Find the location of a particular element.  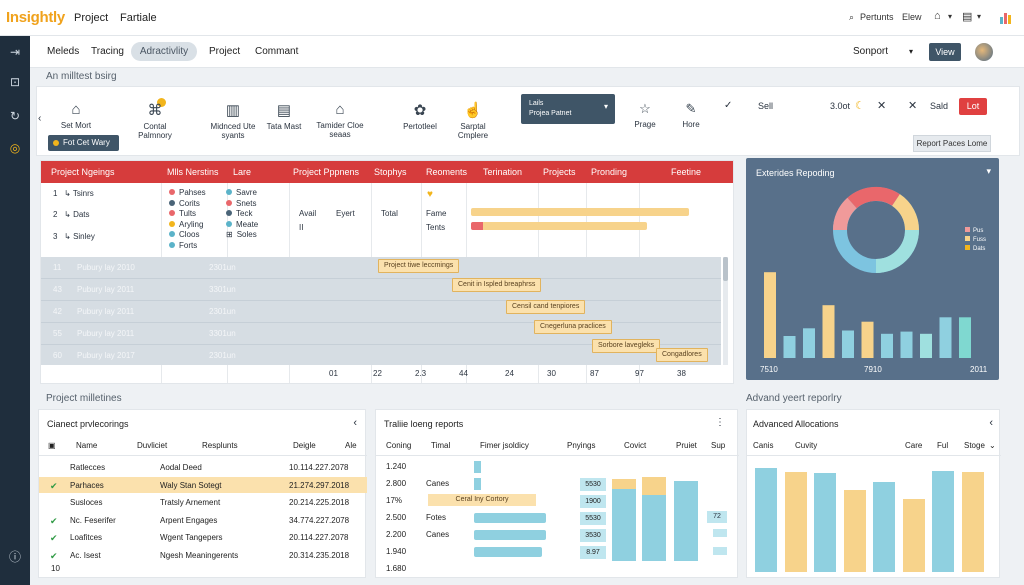

top-nav-fartiale: Fartiale is located at coordinates (138, 18).